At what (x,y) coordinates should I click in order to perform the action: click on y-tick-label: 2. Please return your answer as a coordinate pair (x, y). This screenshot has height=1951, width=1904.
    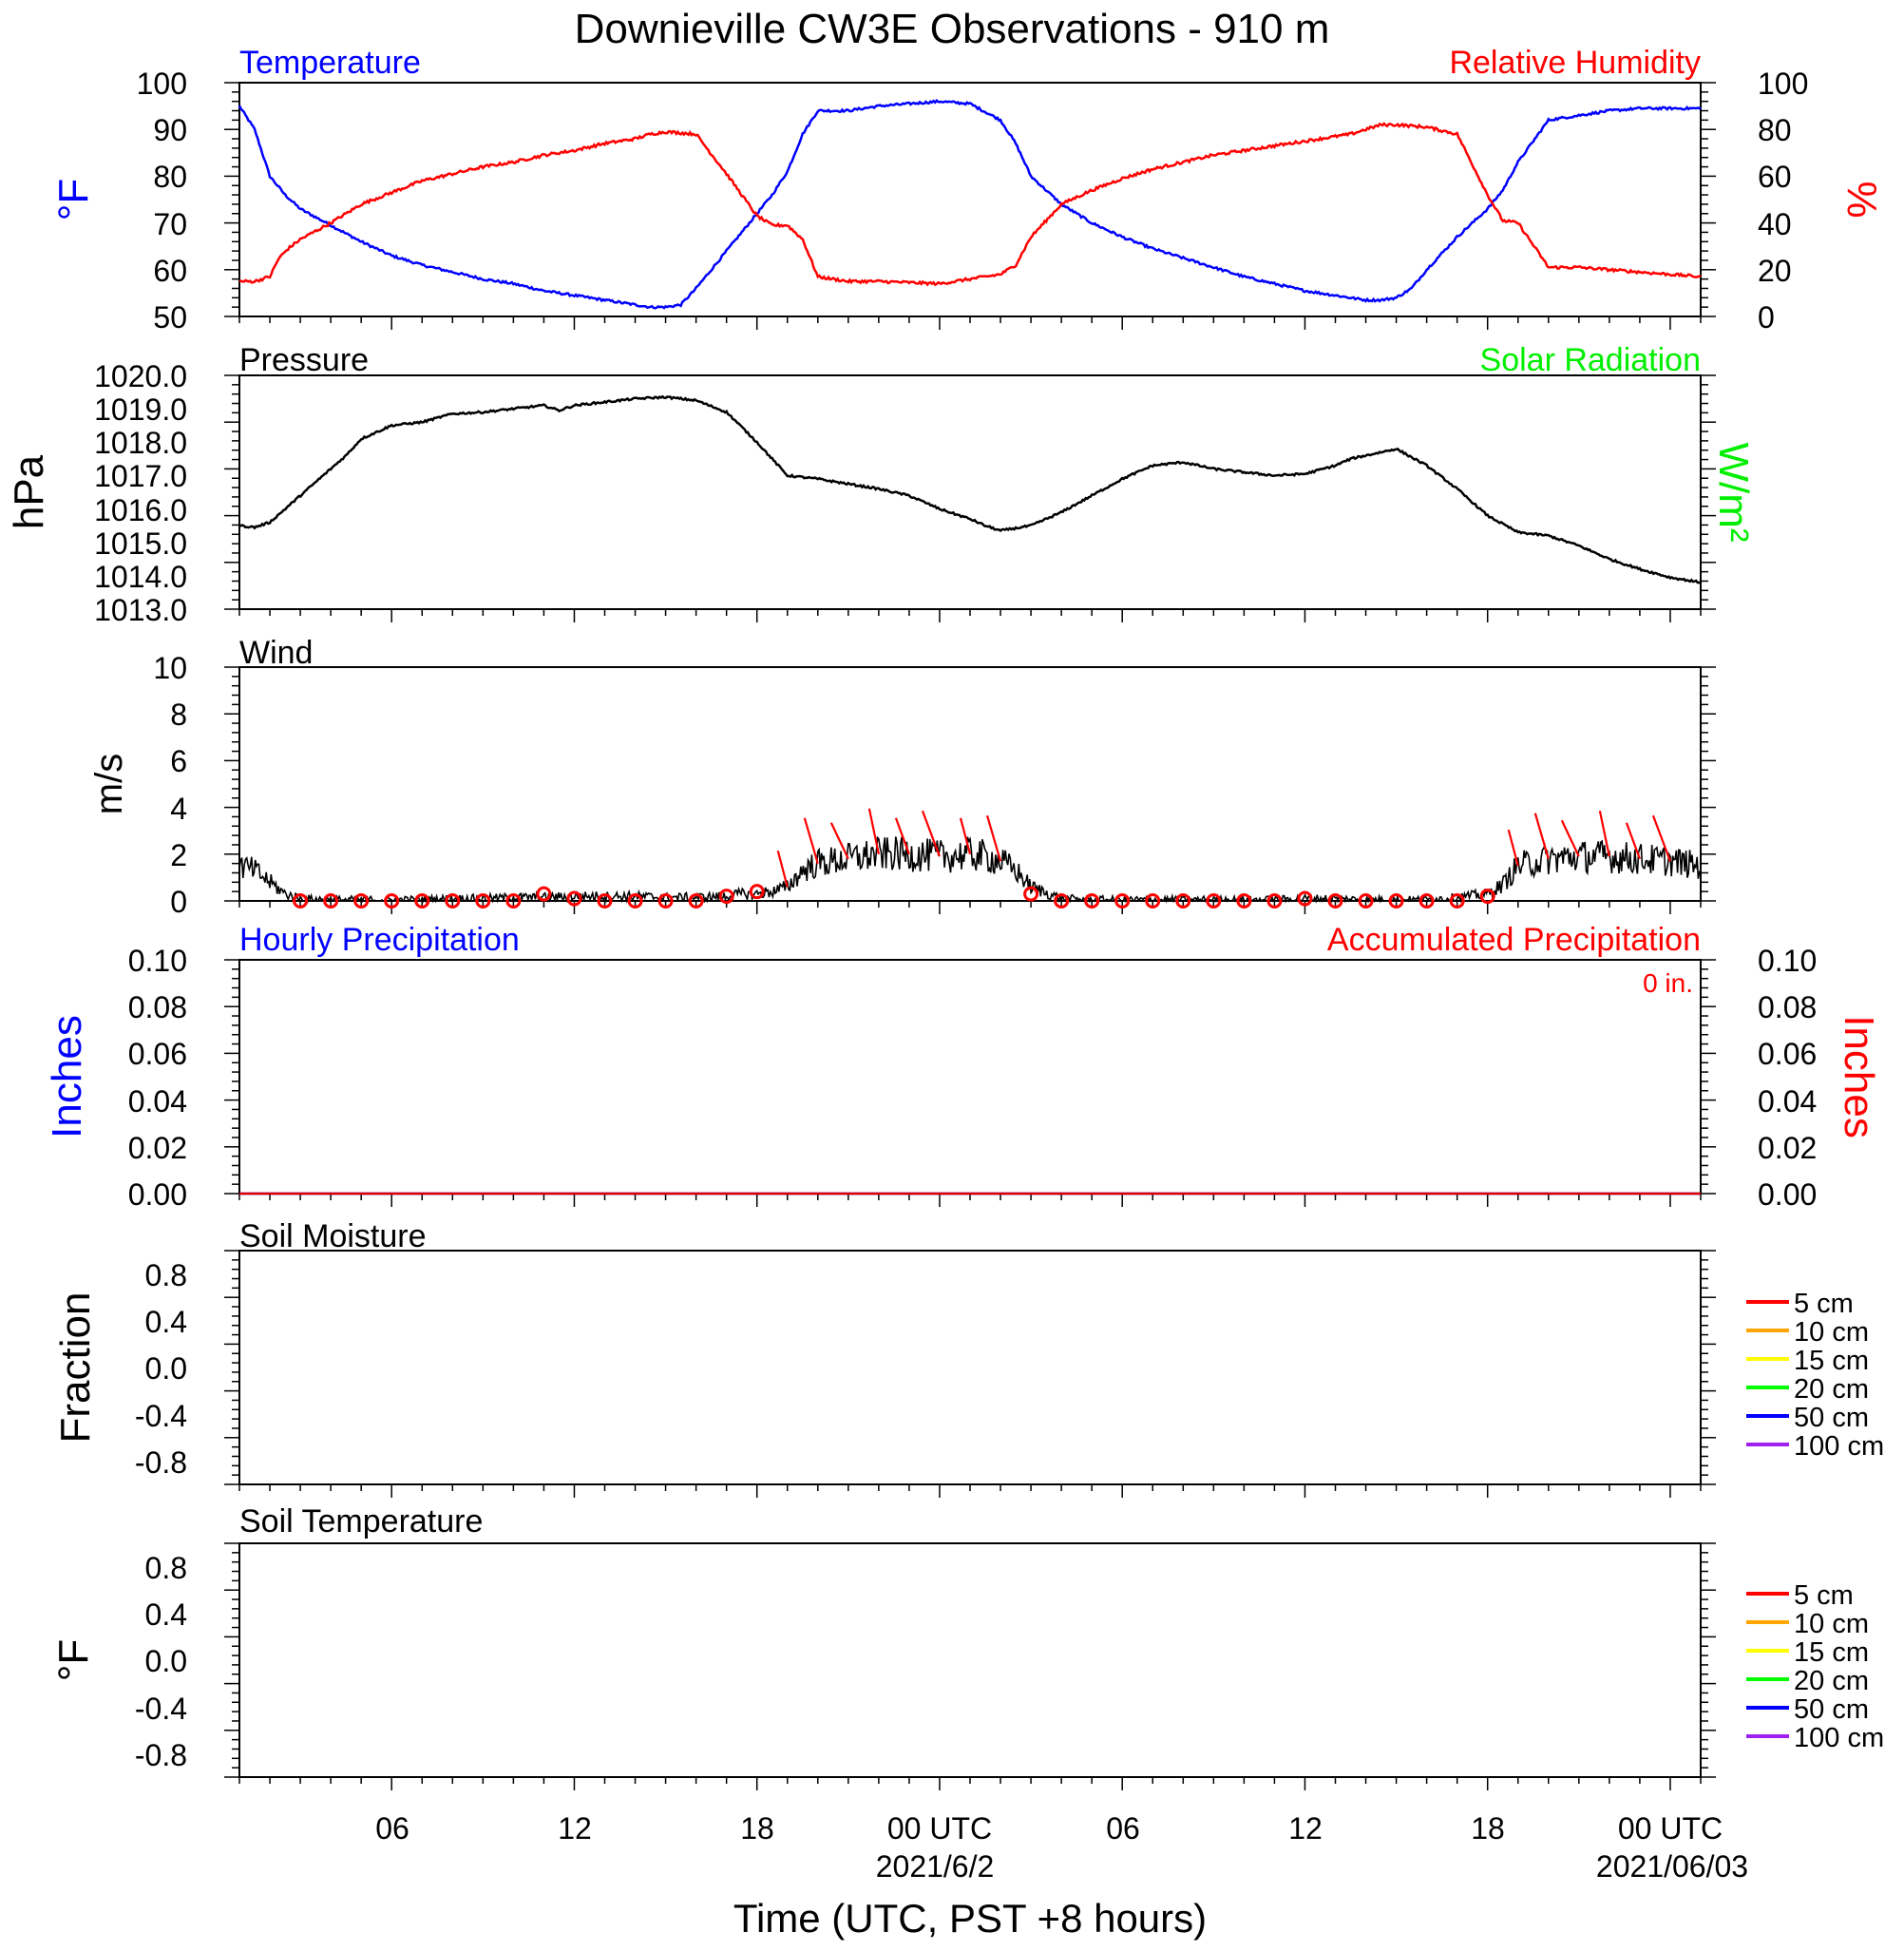
    Looking at the image, I should click on (178, 855).